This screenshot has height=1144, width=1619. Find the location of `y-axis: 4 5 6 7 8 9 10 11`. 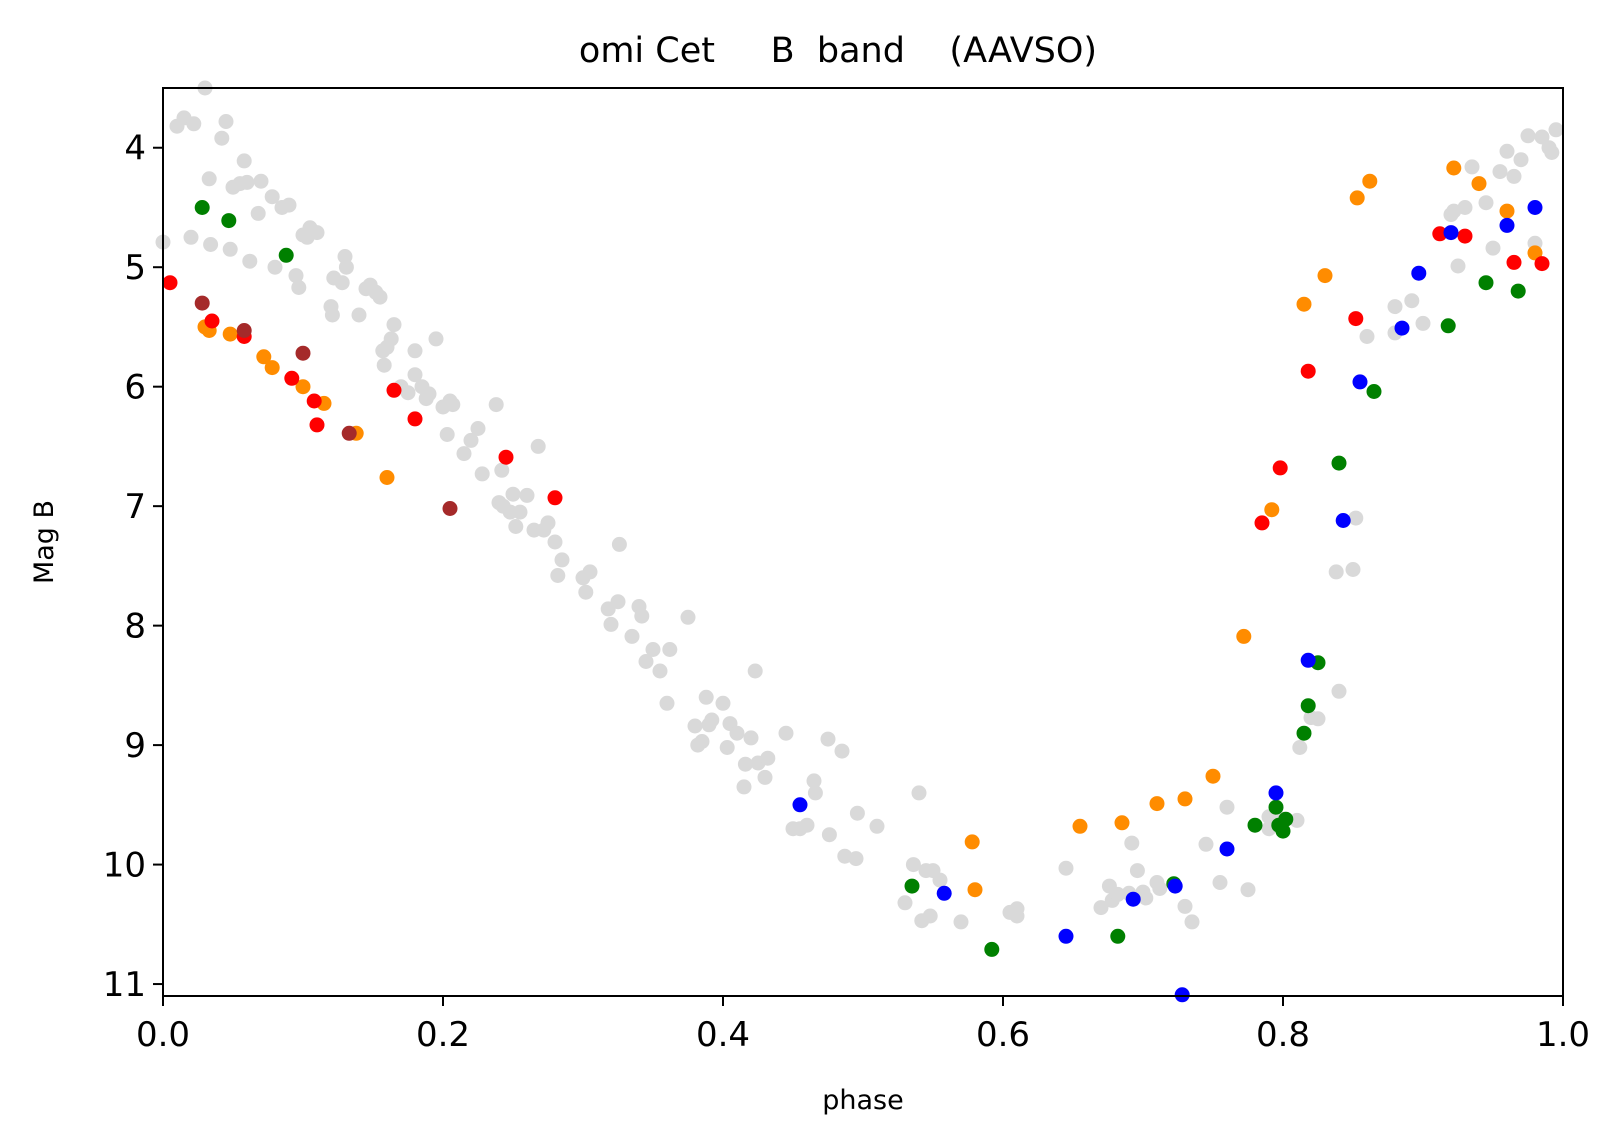

y-axis: 4 5 6 7 8 9 10 11 is located at coordinates (133, 567).